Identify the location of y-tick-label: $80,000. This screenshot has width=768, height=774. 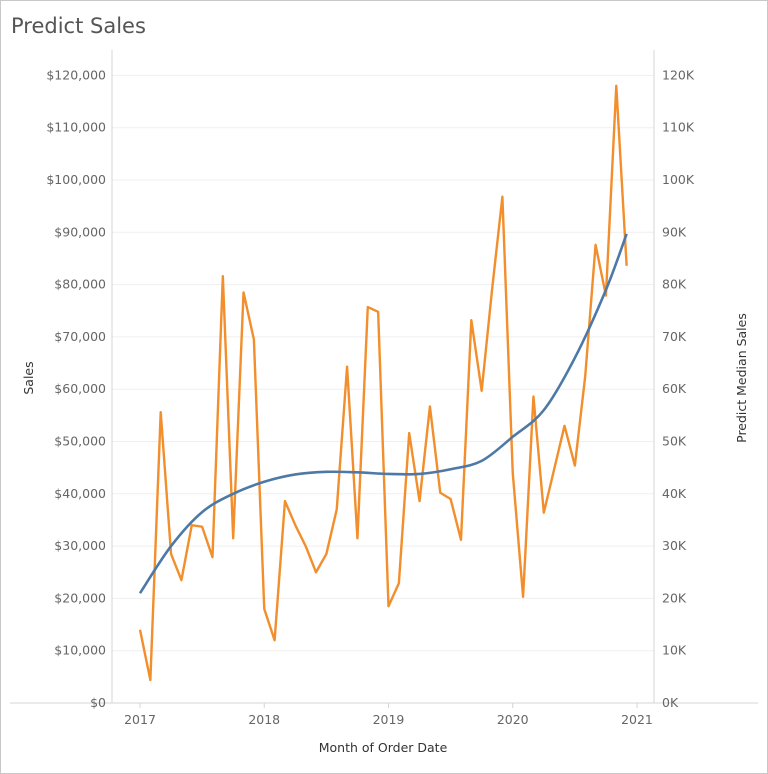
(80, 284).